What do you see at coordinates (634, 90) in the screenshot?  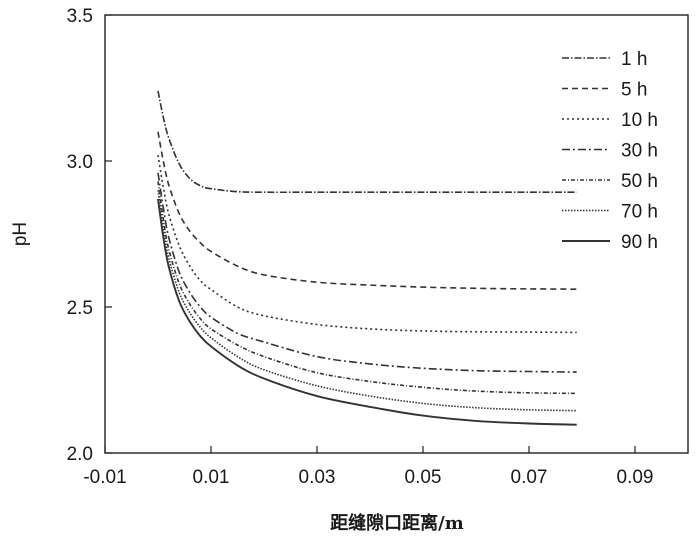 I see `legend-label: 5 h` at bounding box center [634, 90].